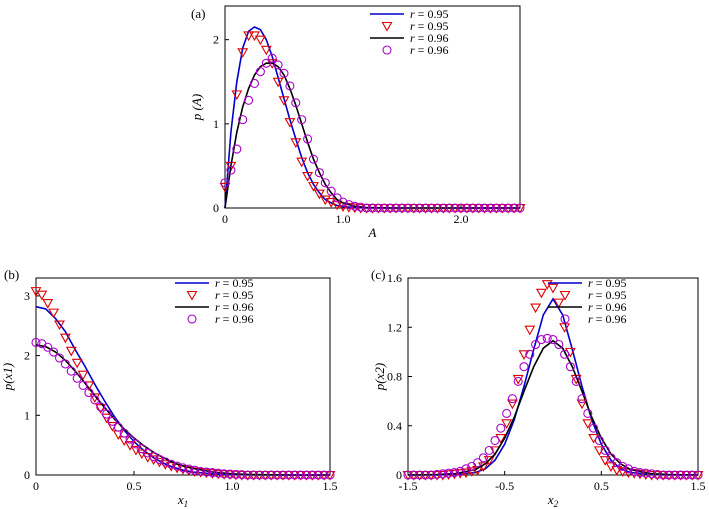 This screenshot has height=509, width=709. Describe the element at coordinates (27, 296) in the screenshot. I see `y-tick-label: 3` at that location.